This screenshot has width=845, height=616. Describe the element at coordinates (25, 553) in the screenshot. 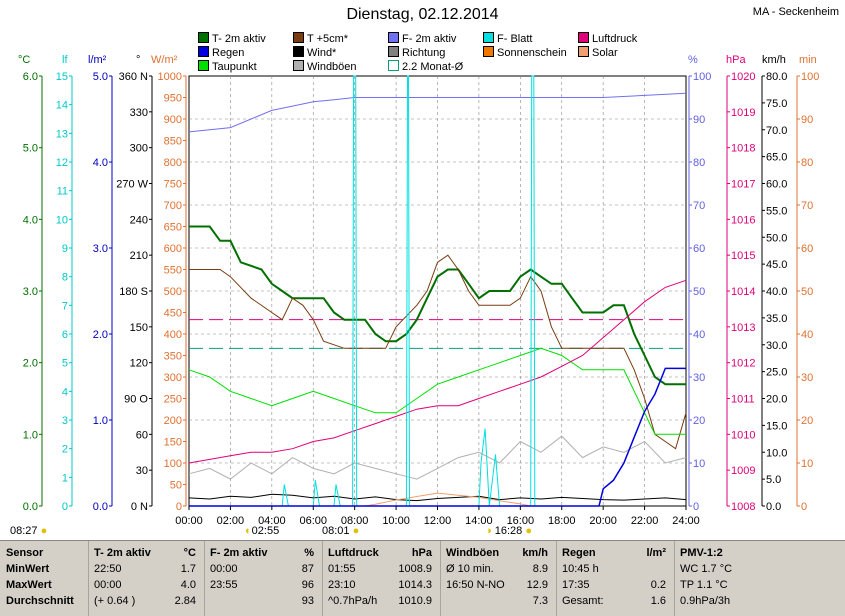

I see `table-header: Sensor` at that location.